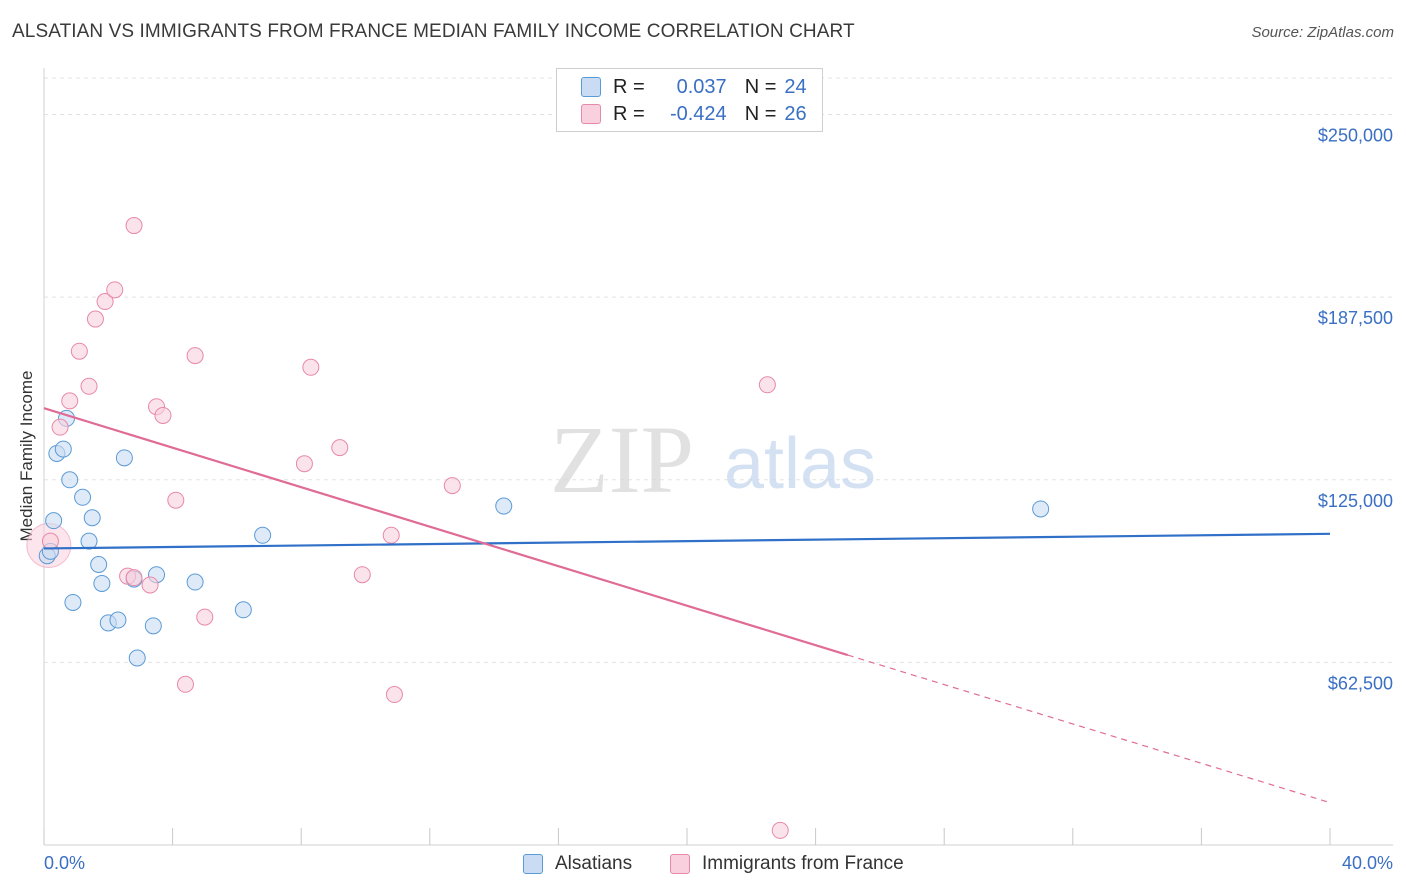 This screenshot has width=1406, height=892. Describe the element at coordinates (795, 86) in the screenshot. I see `n-value: 24` at that location.